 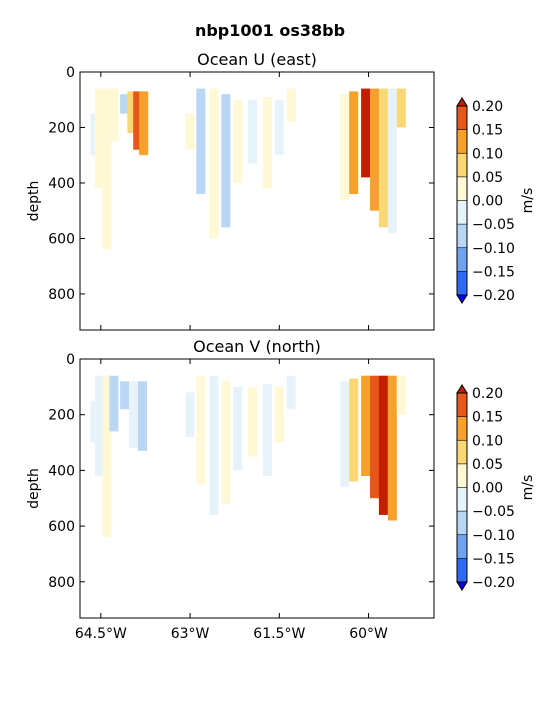 I want to click on x-tick-label: 63°W, so click(x=190, y=634).